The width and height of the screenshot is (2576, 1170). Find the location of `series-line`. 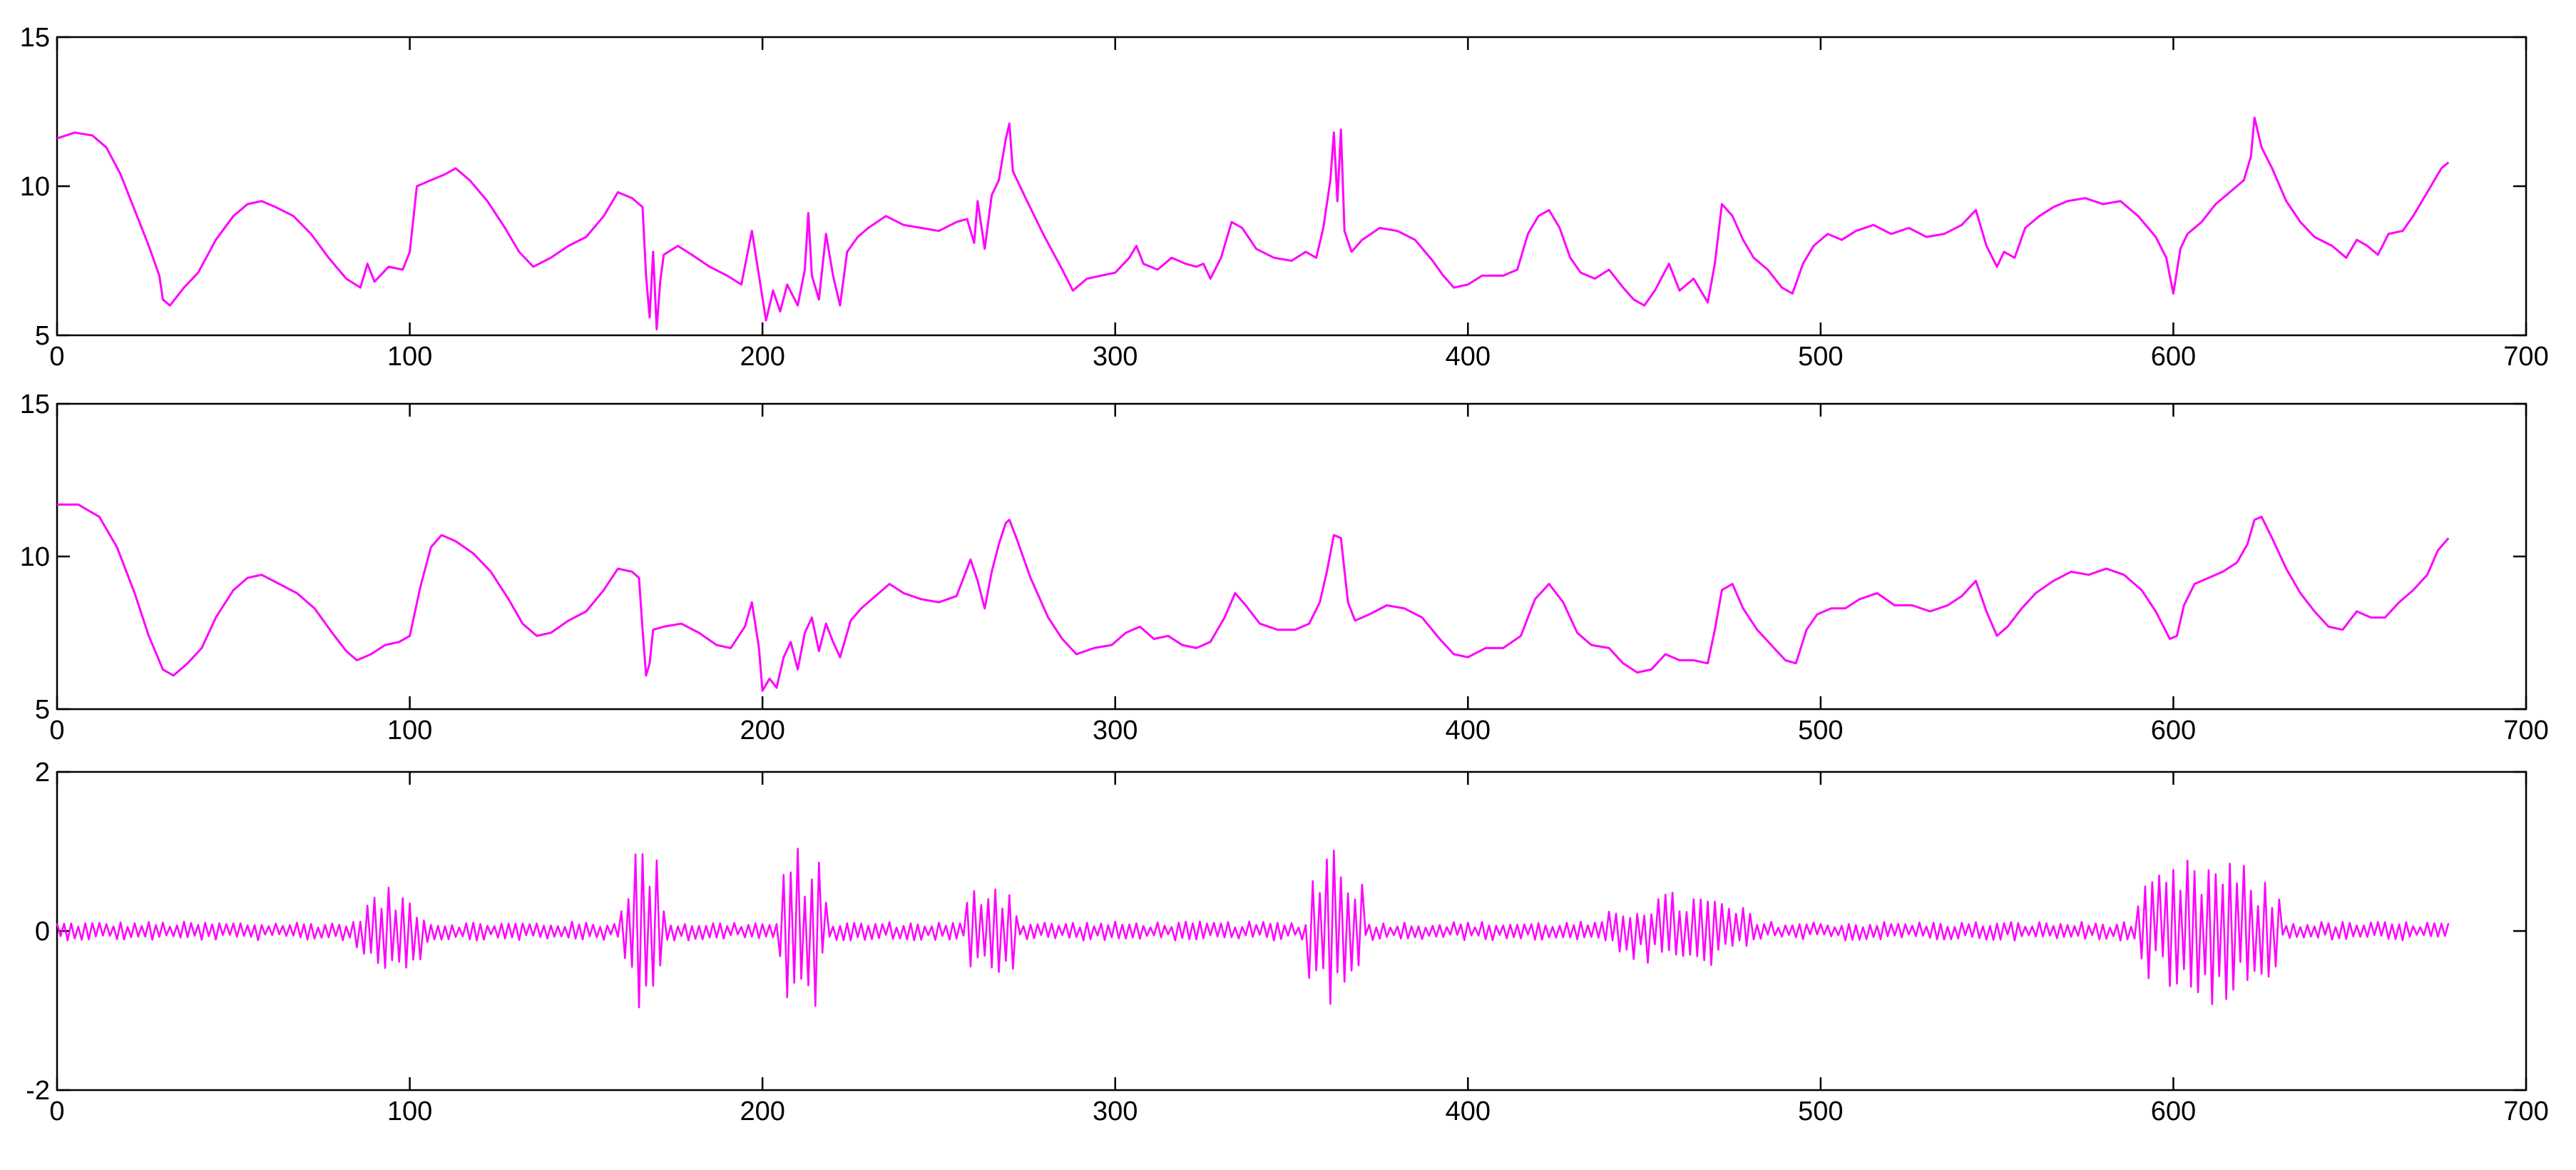

series-line is located at coordinates (1253, 928).